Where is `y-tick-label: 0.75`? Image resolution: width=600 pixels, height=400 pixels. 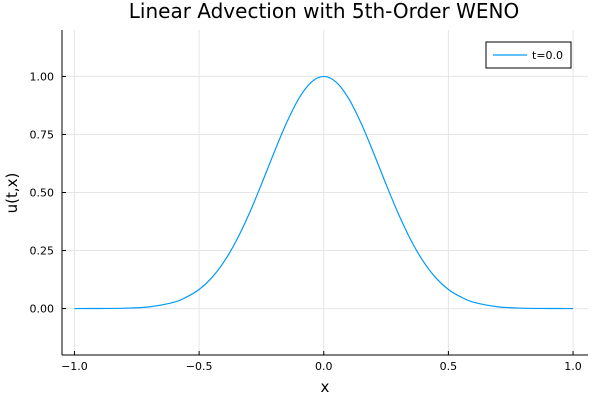
y-tick-label: 0.75 is located at coordinates (42, 134).